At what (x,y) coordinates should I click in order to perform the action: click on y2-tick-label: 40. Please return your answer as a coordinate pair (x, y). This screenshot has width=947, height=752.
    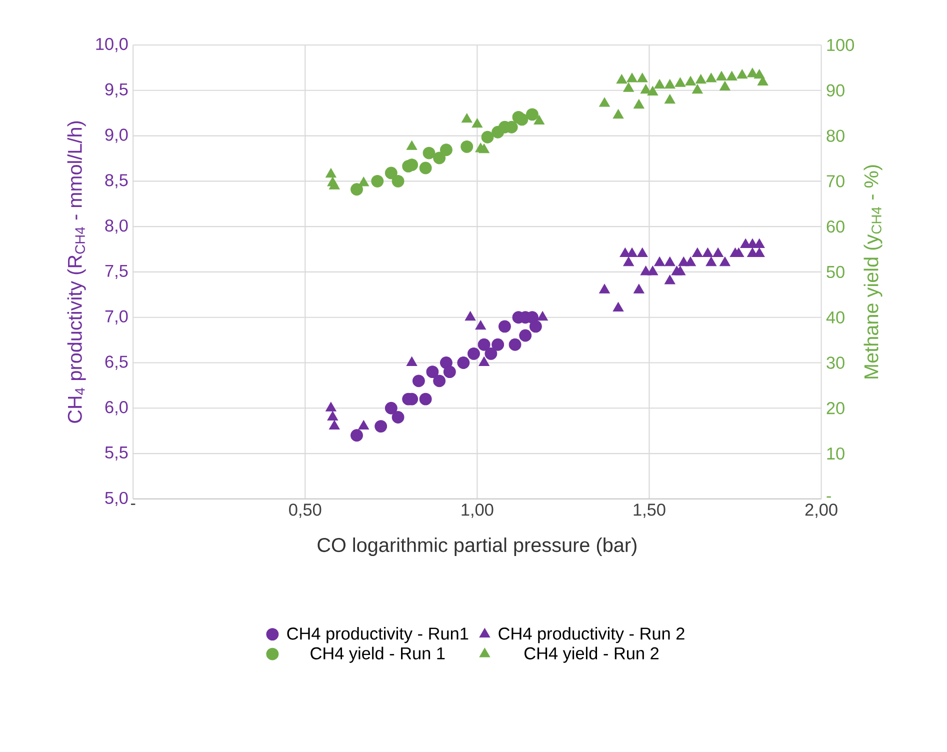
    Looking at the image, I should click on (835, 317).